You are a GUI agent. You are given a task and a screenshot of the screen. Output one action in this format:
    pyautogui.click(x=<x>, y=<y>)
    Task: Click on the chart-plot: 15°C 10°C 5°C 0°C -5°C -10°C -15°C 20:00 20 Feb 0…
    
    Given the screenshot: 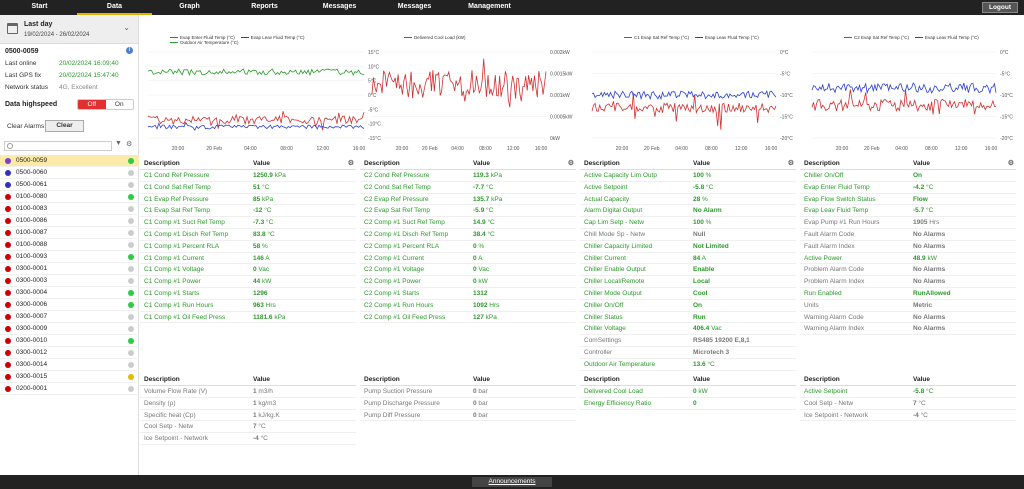 What is the action you would take?
    pyautogui.click(x=264, y=101)
    